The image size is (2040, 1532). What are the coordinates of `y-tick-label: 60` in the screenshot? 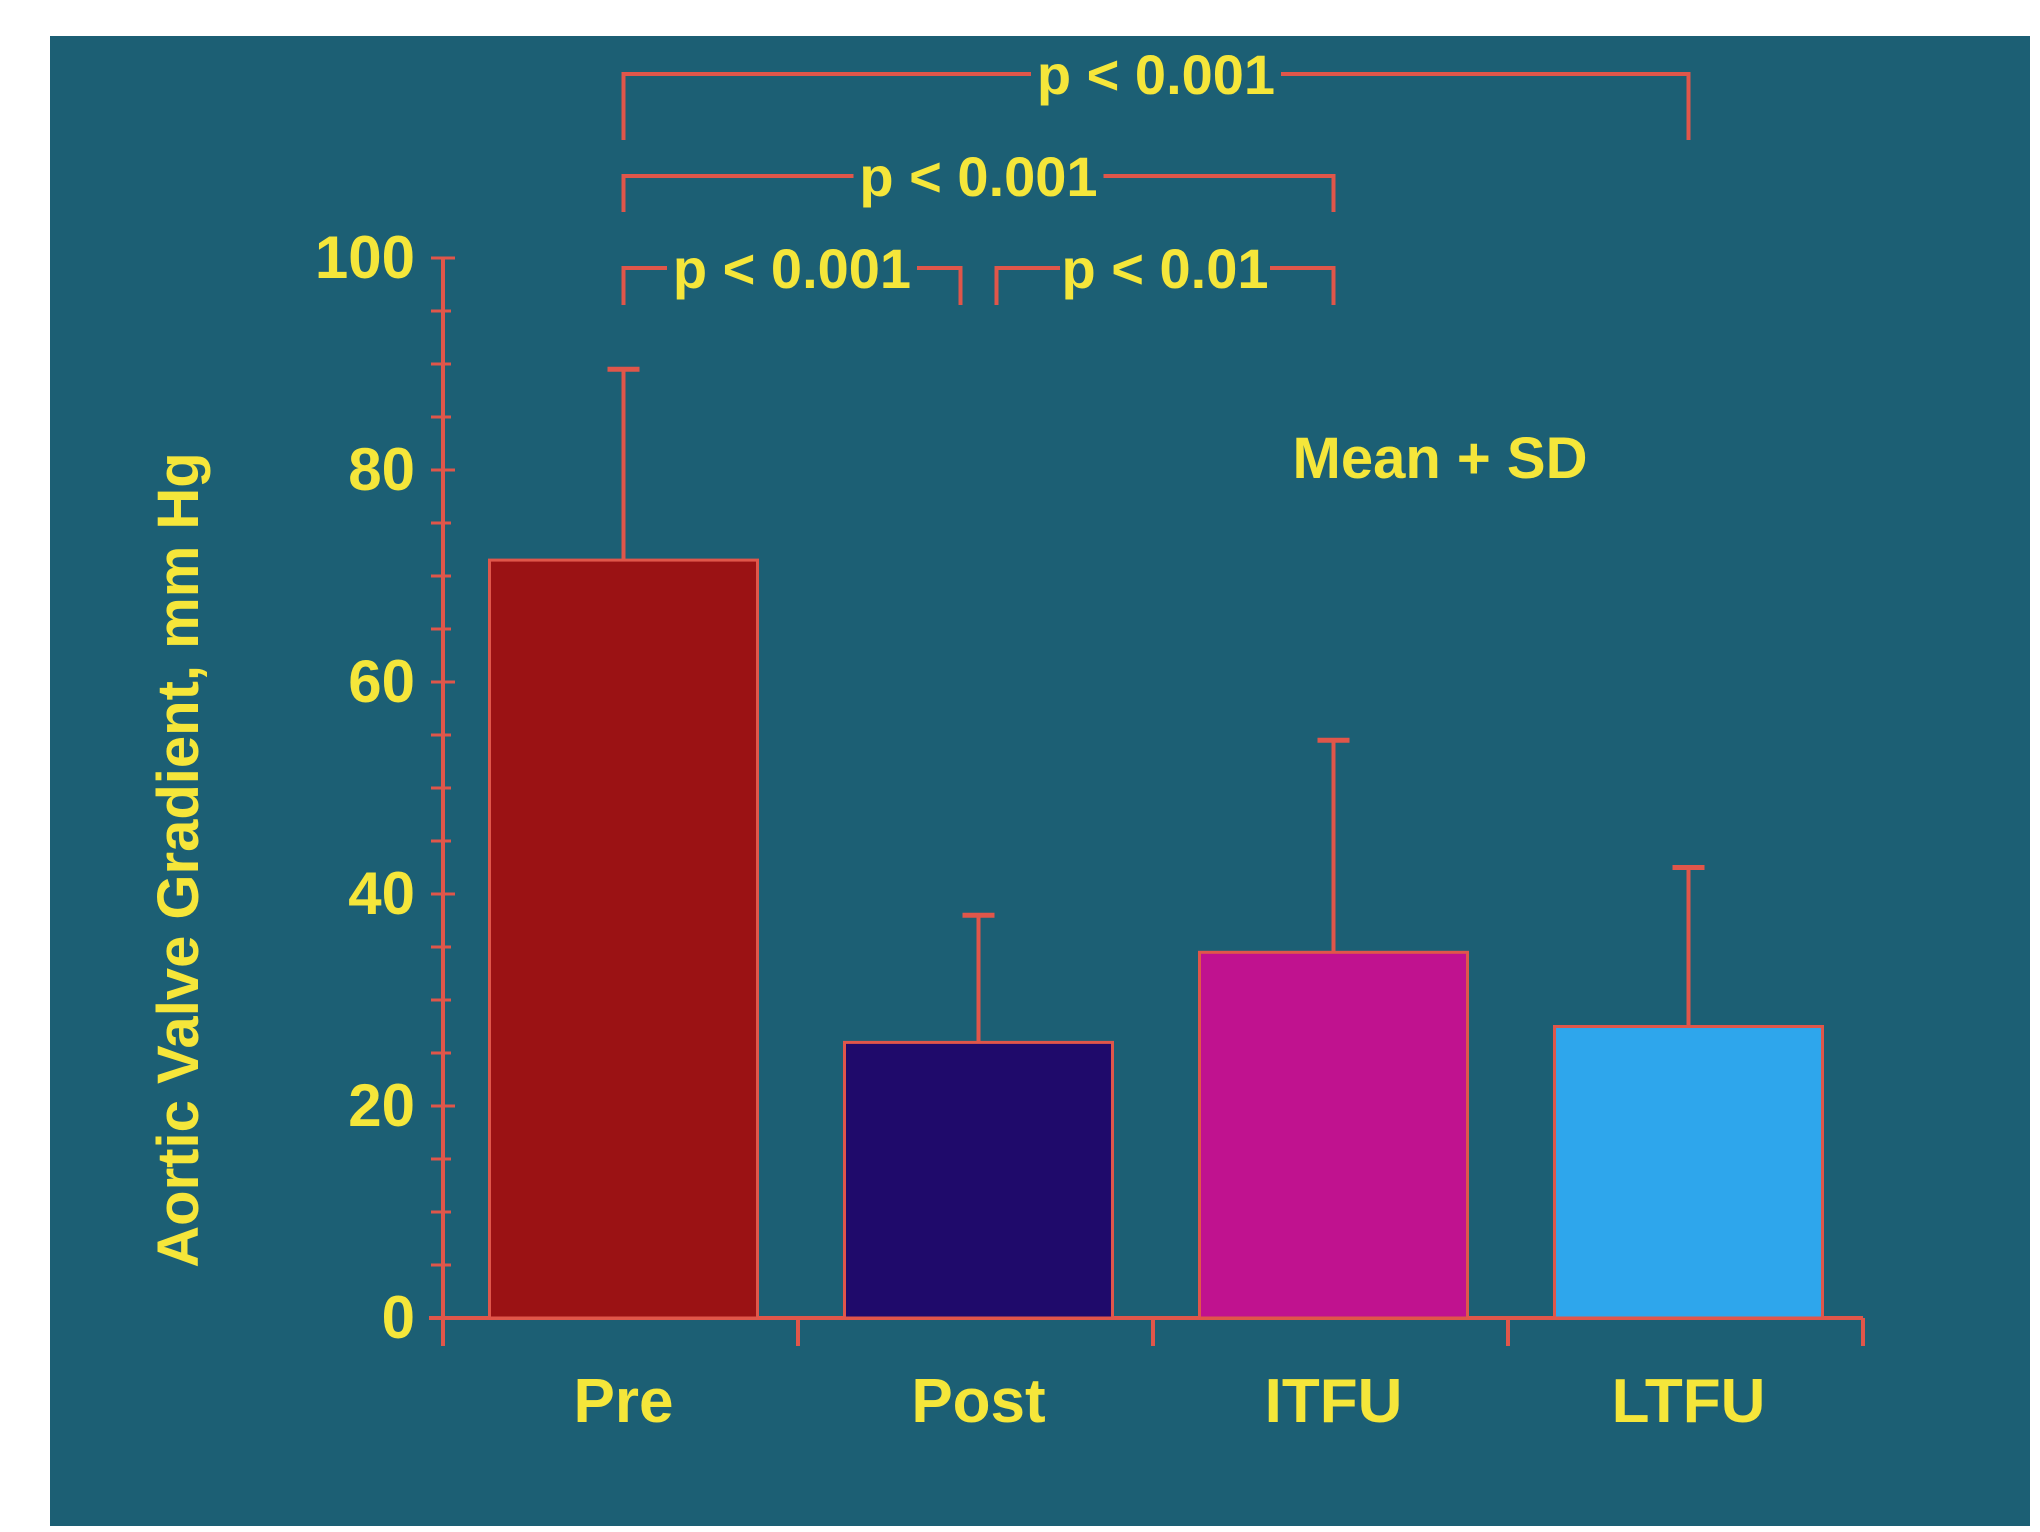 It's located at (381, 681).